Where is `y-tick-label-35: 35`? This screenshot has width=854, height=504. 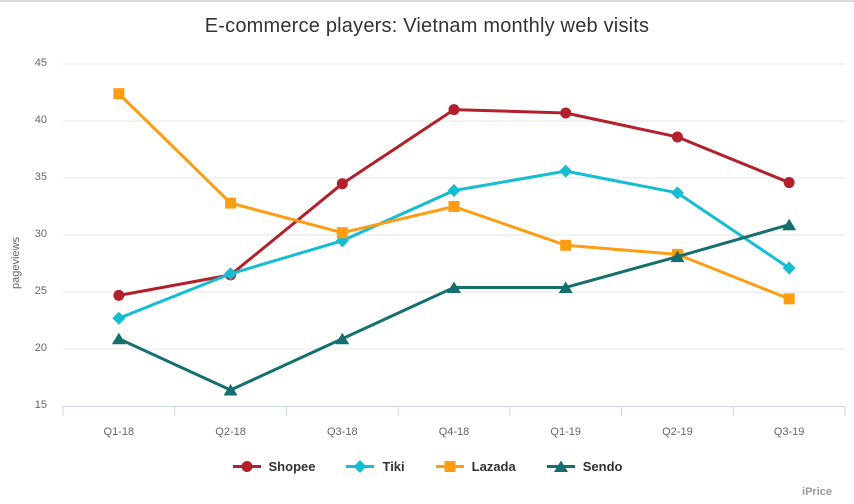
y-tick-label-35: 35 is located at coordinates (40, 177).